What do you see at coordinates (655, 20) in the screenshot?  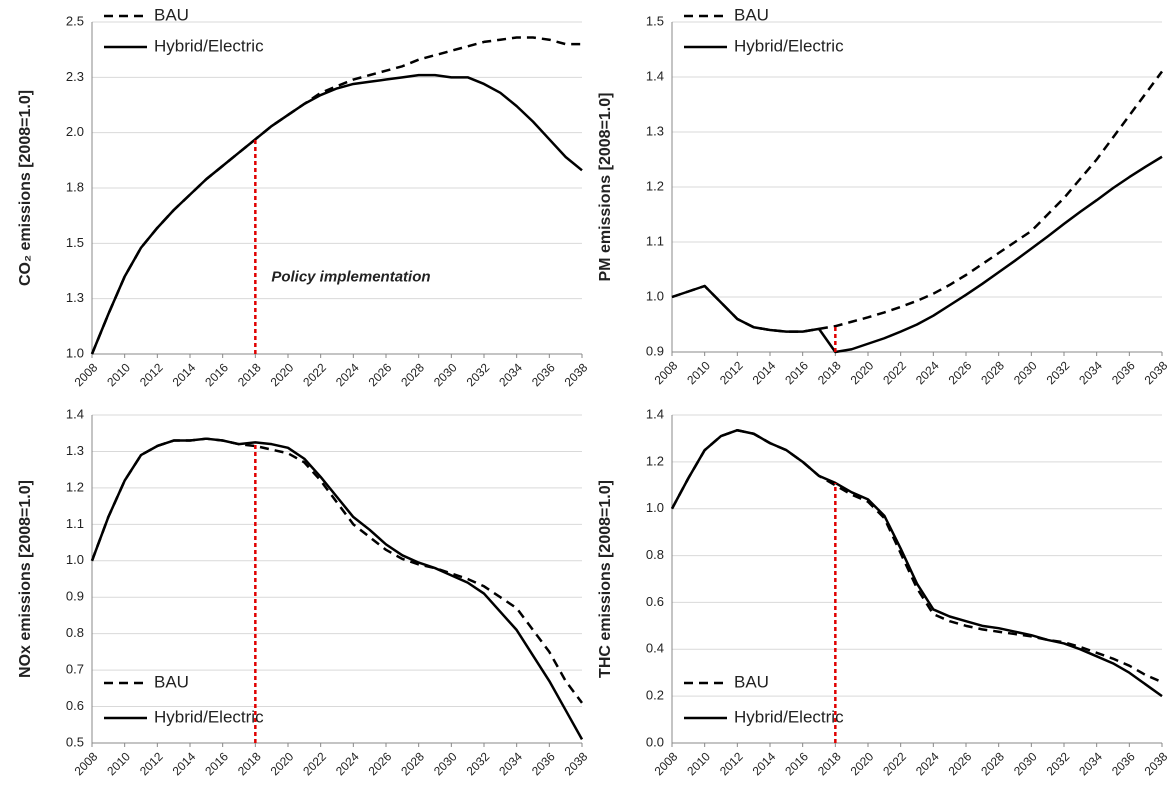 I see `y-tick-label: 1.5` at bounding box center [655, 20].